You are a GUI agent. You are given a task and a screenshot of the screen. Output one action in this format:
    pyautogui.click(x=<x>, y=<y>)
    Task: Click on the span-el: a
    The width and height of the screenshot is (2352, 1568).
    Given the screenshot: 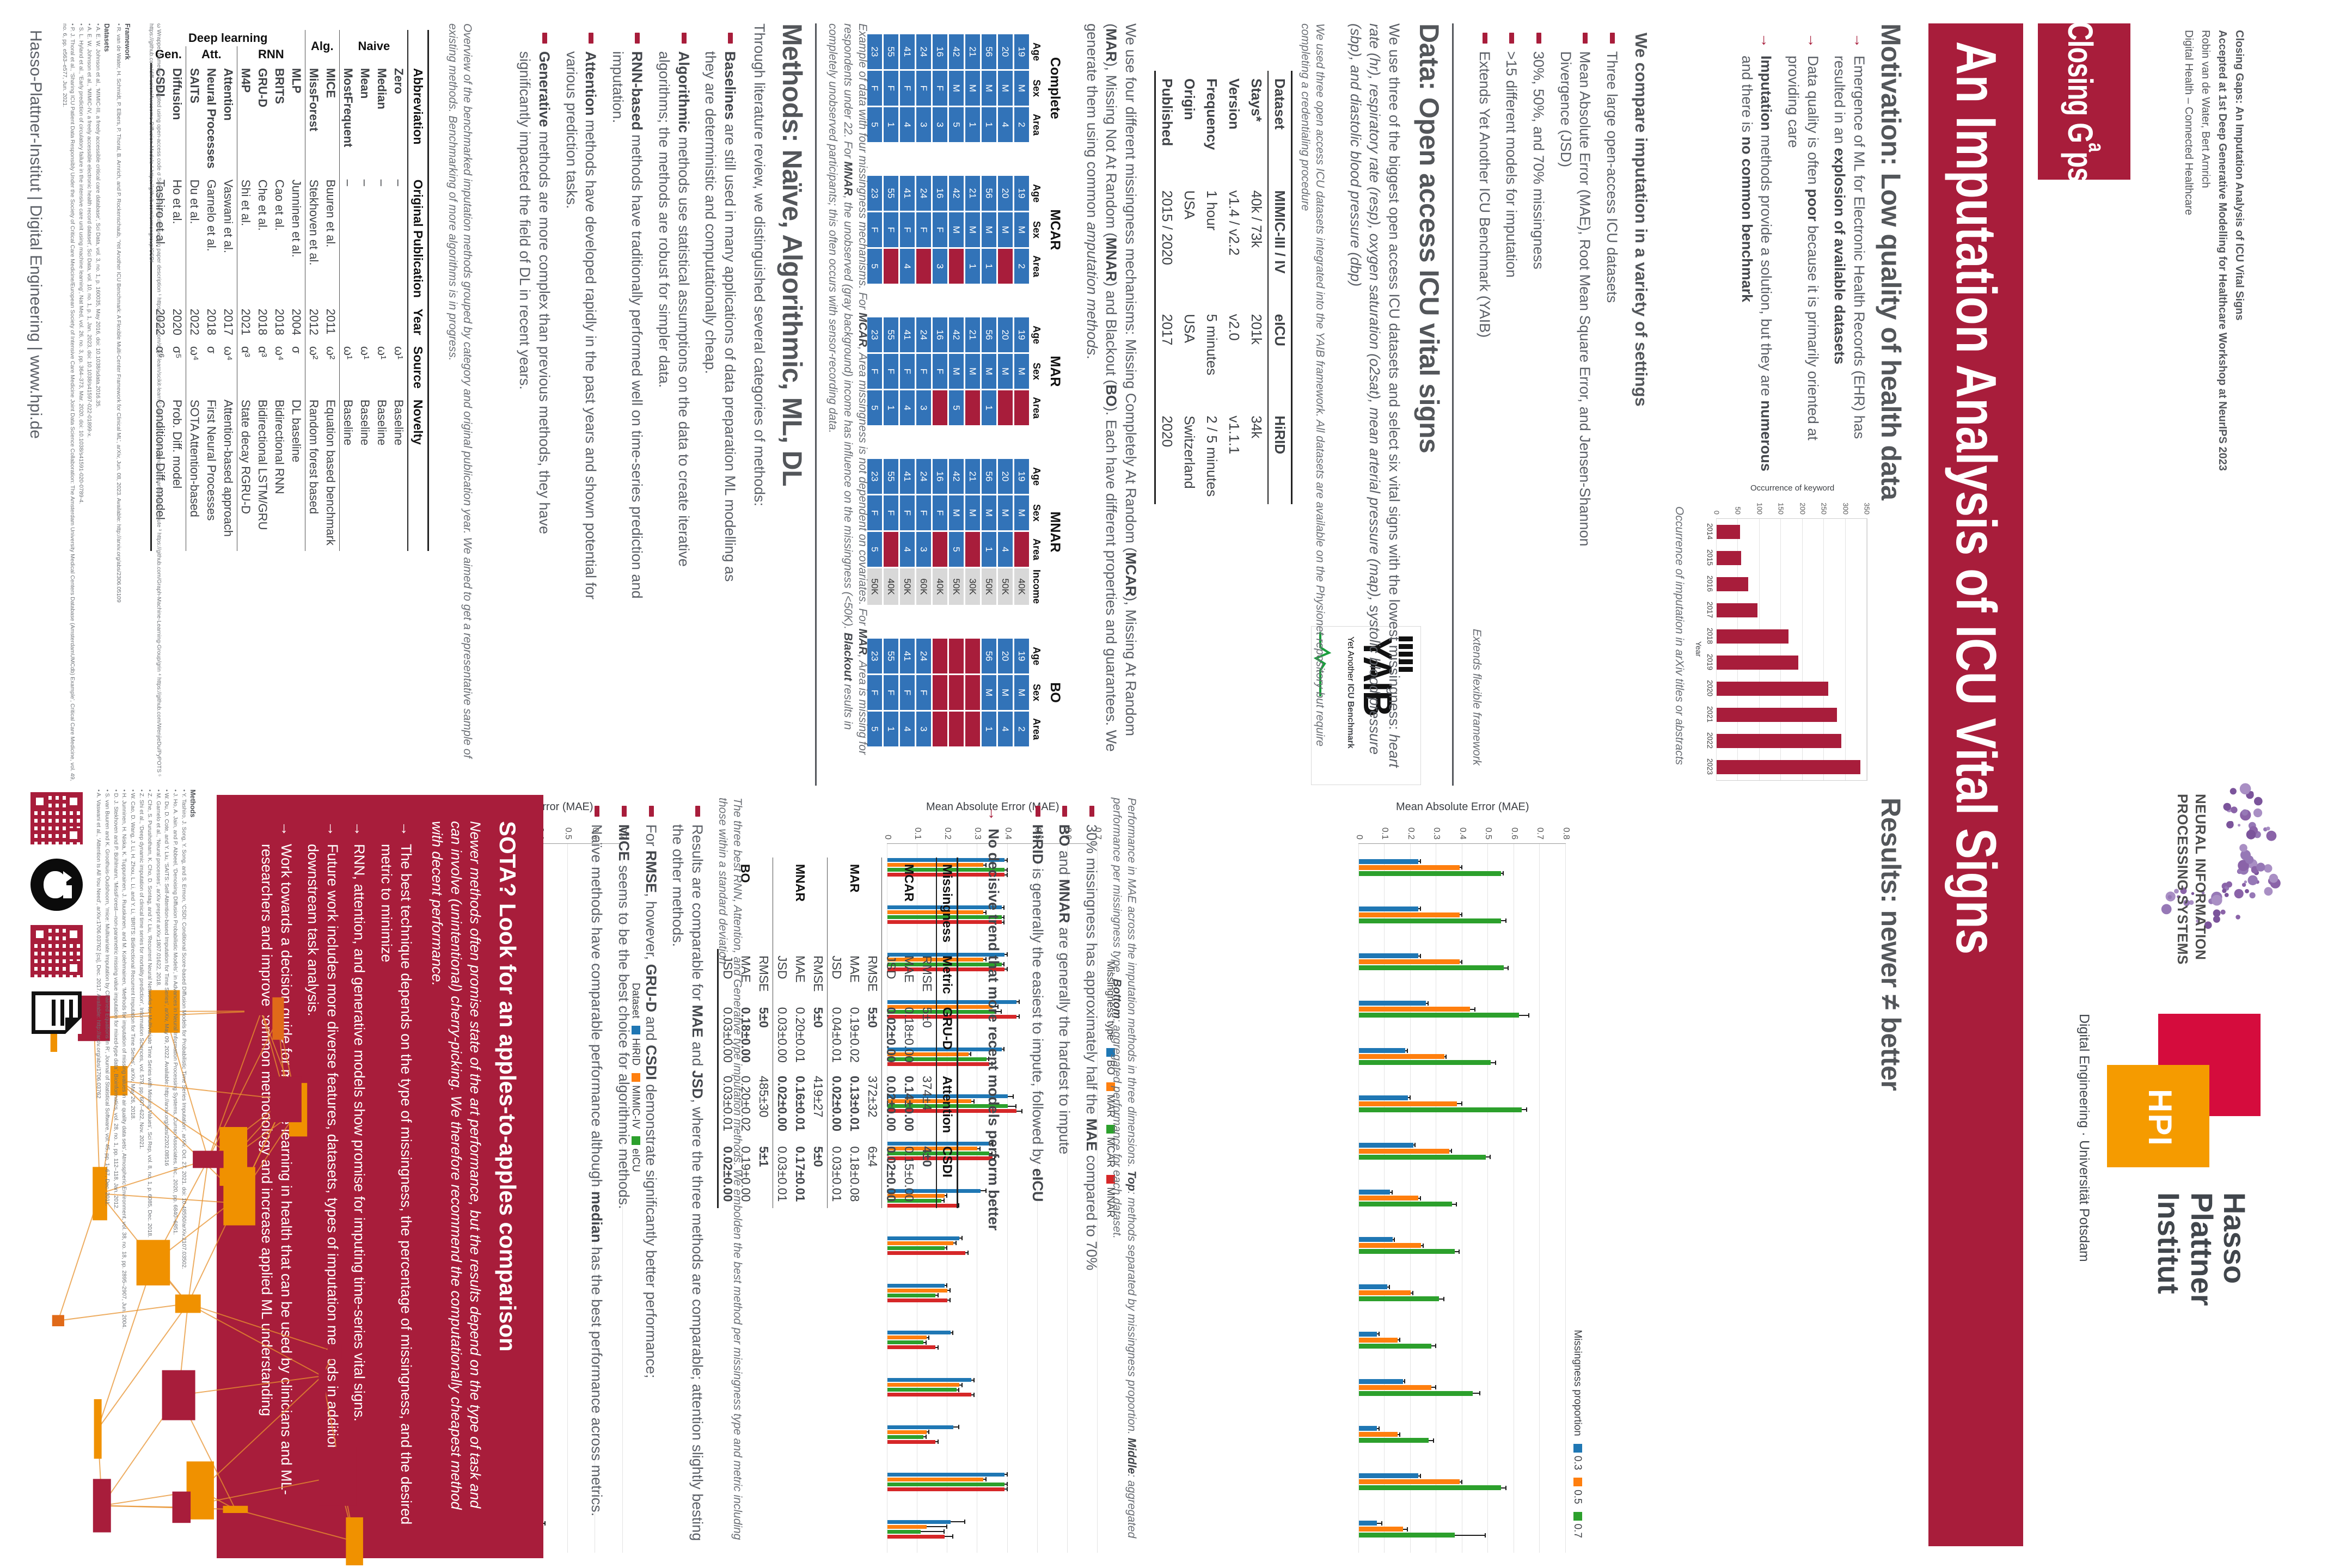 What is the action you would take?
    pyautogui.click(x=2096, y=147)
    